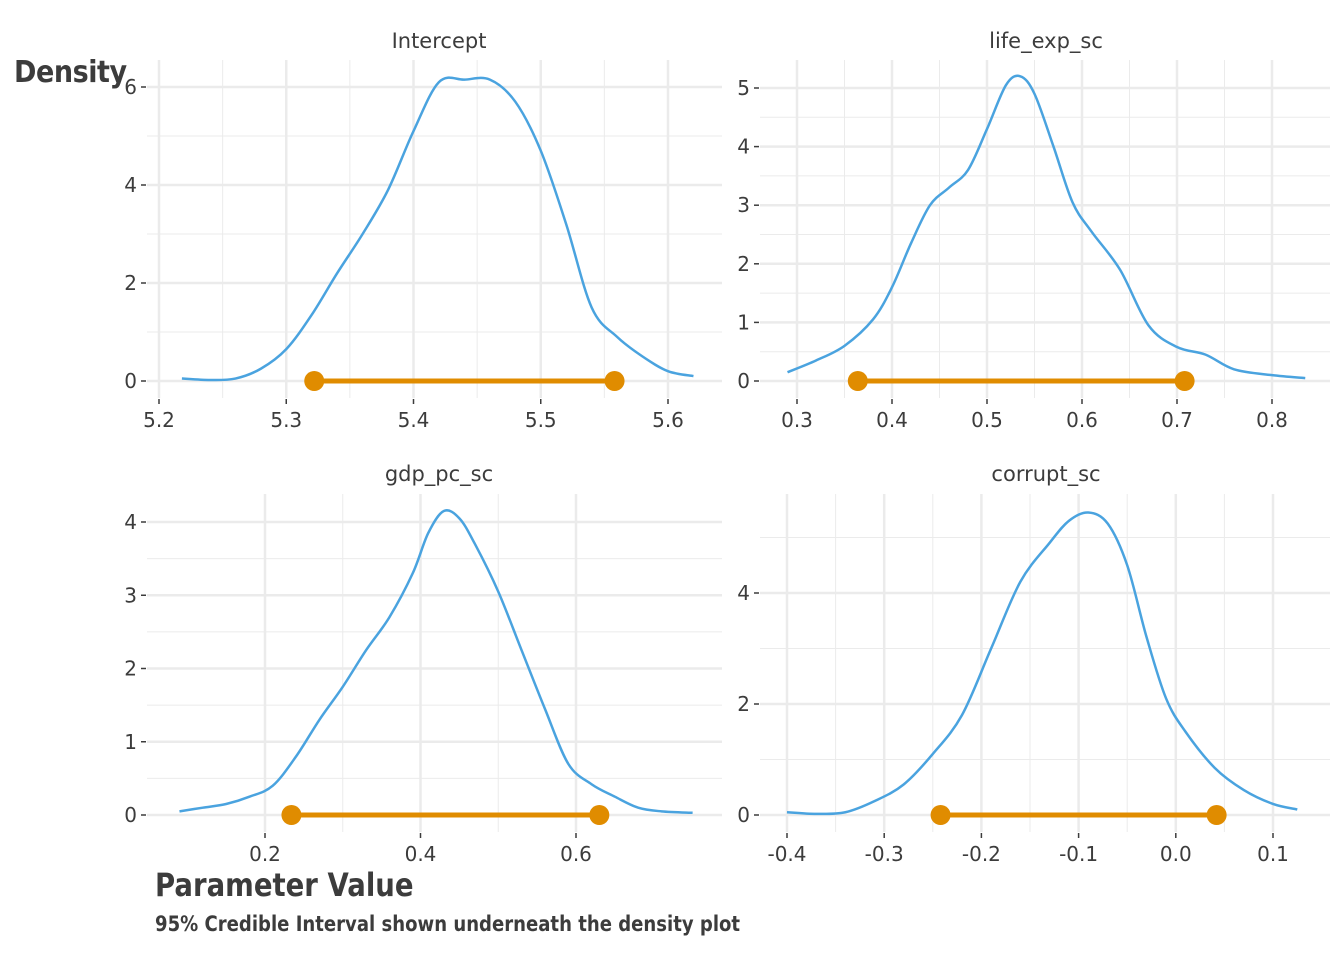  Describe the element at coordinates (987, 420) in the screenshot. I see `x-tick-label: 0.5` at that location.